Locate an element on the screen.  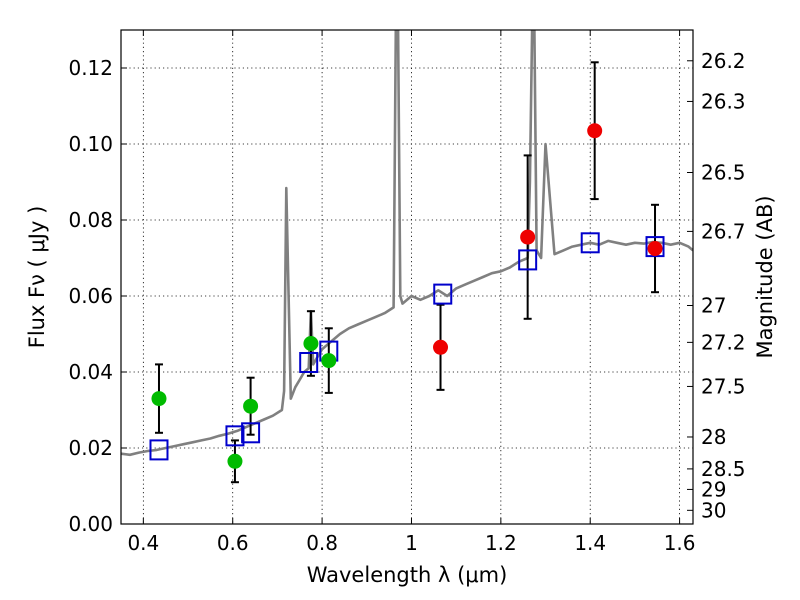
right-tick-label: 26.5 is located at coordinates (723, 173).